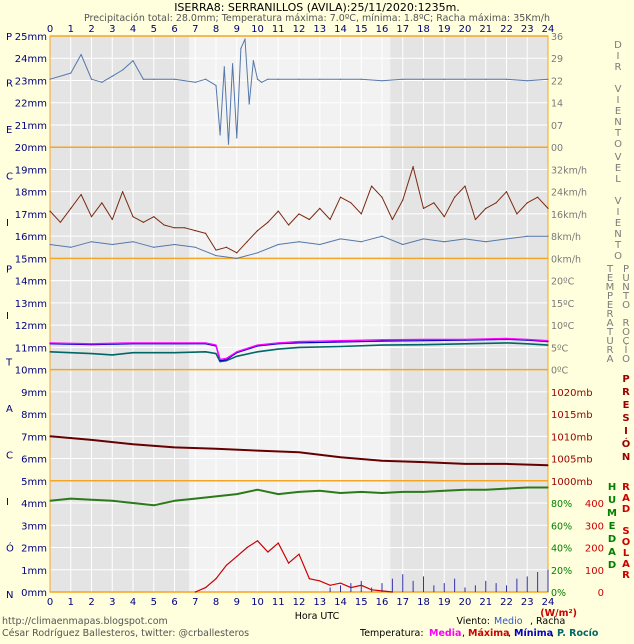 The width and height of the screenshot is (634, 644). Describe the element at coordinates (9, 37) in the screenshot. I see `left-label-char-0: P` at that location.